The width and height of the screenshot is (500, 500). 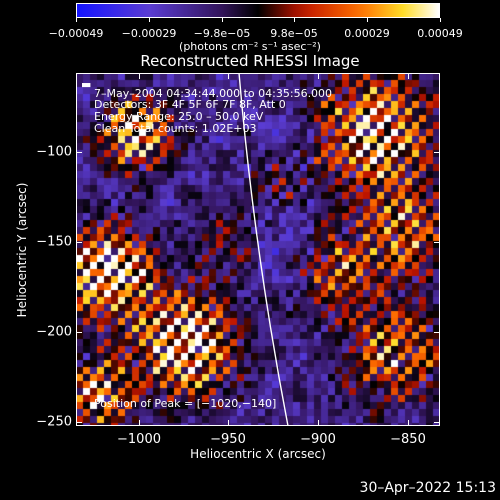 What do you see at coordinates (149, 33) in the screenshot?
I see `colorbar-tick-label: −0.00029` at bounding box center [149, 33].